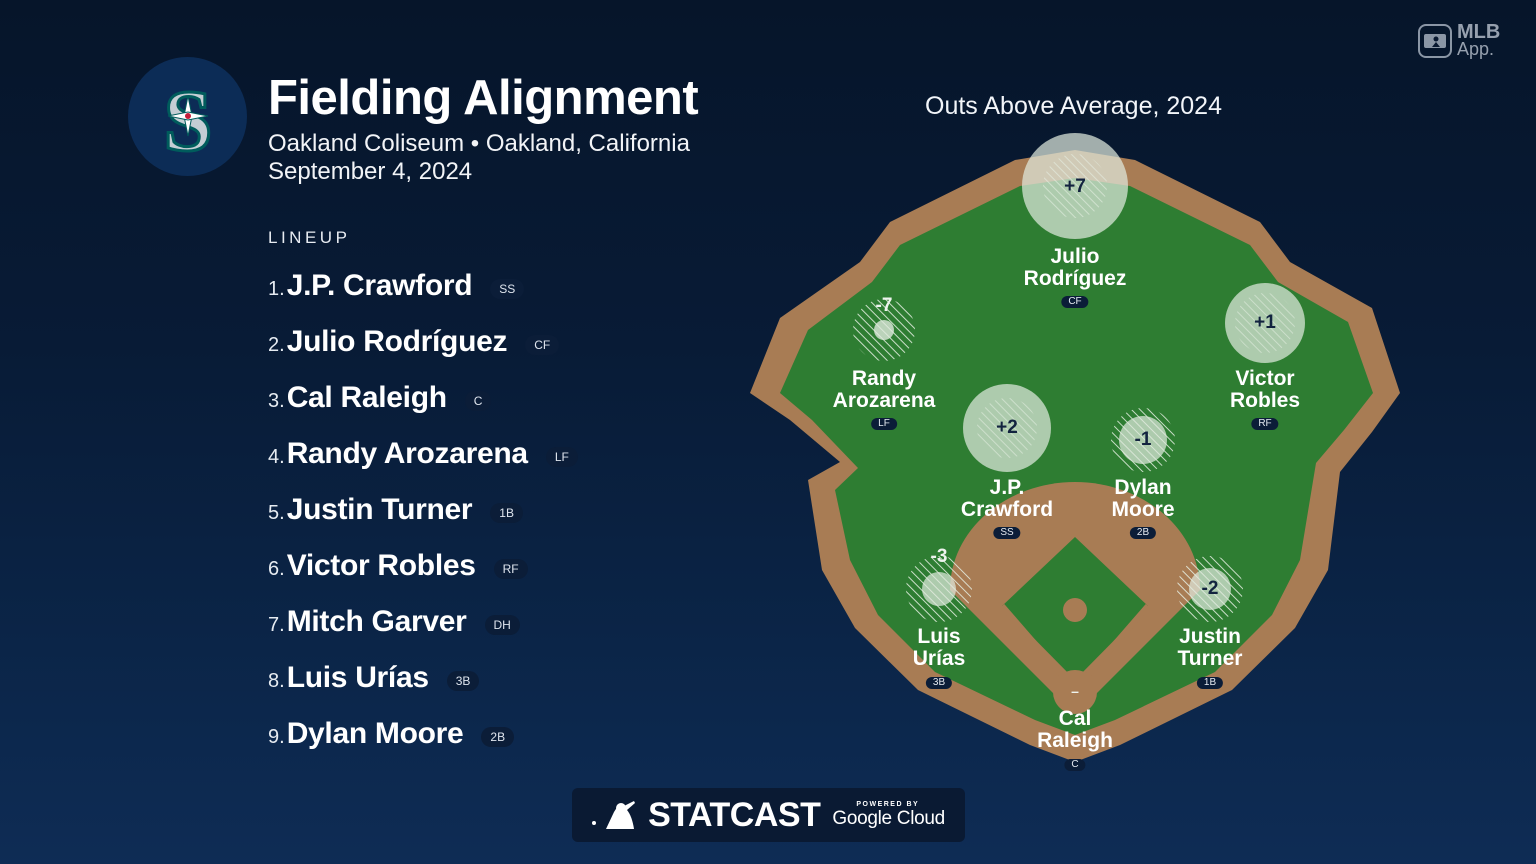 The width and height of the screenshot is (1536, 864). Describe the element at coordinates (276, 736) in the screenshot. I see `batting-order: 9.` at that location.